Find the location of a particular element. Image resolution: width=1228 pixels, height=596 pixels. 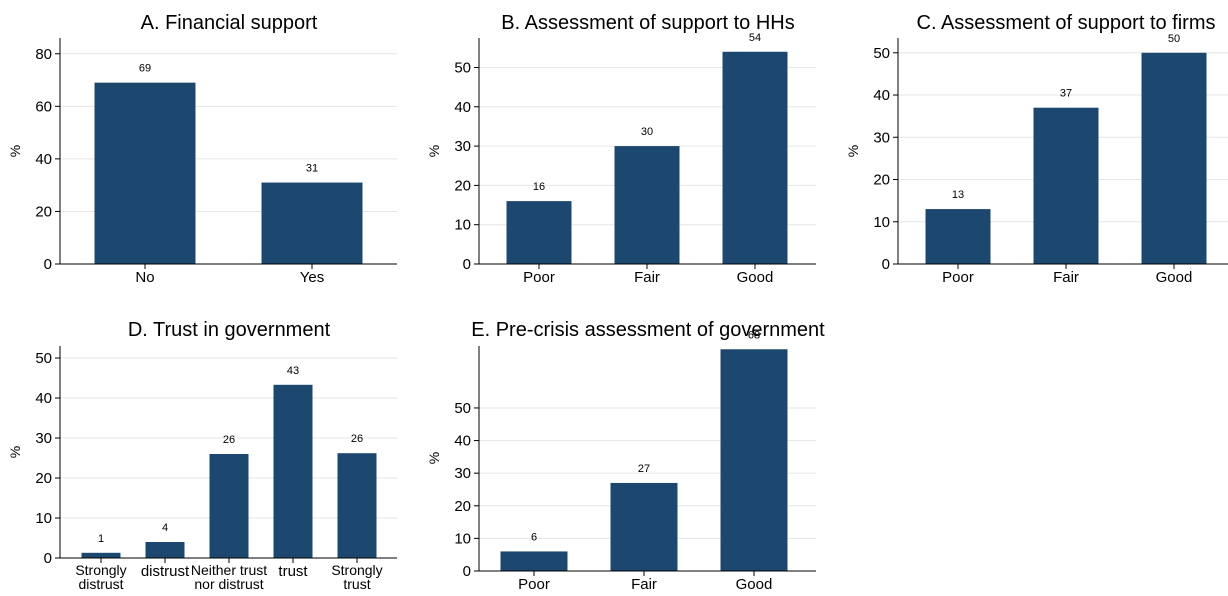

y-tick-label: 60 is located at coordinates (43, 106).